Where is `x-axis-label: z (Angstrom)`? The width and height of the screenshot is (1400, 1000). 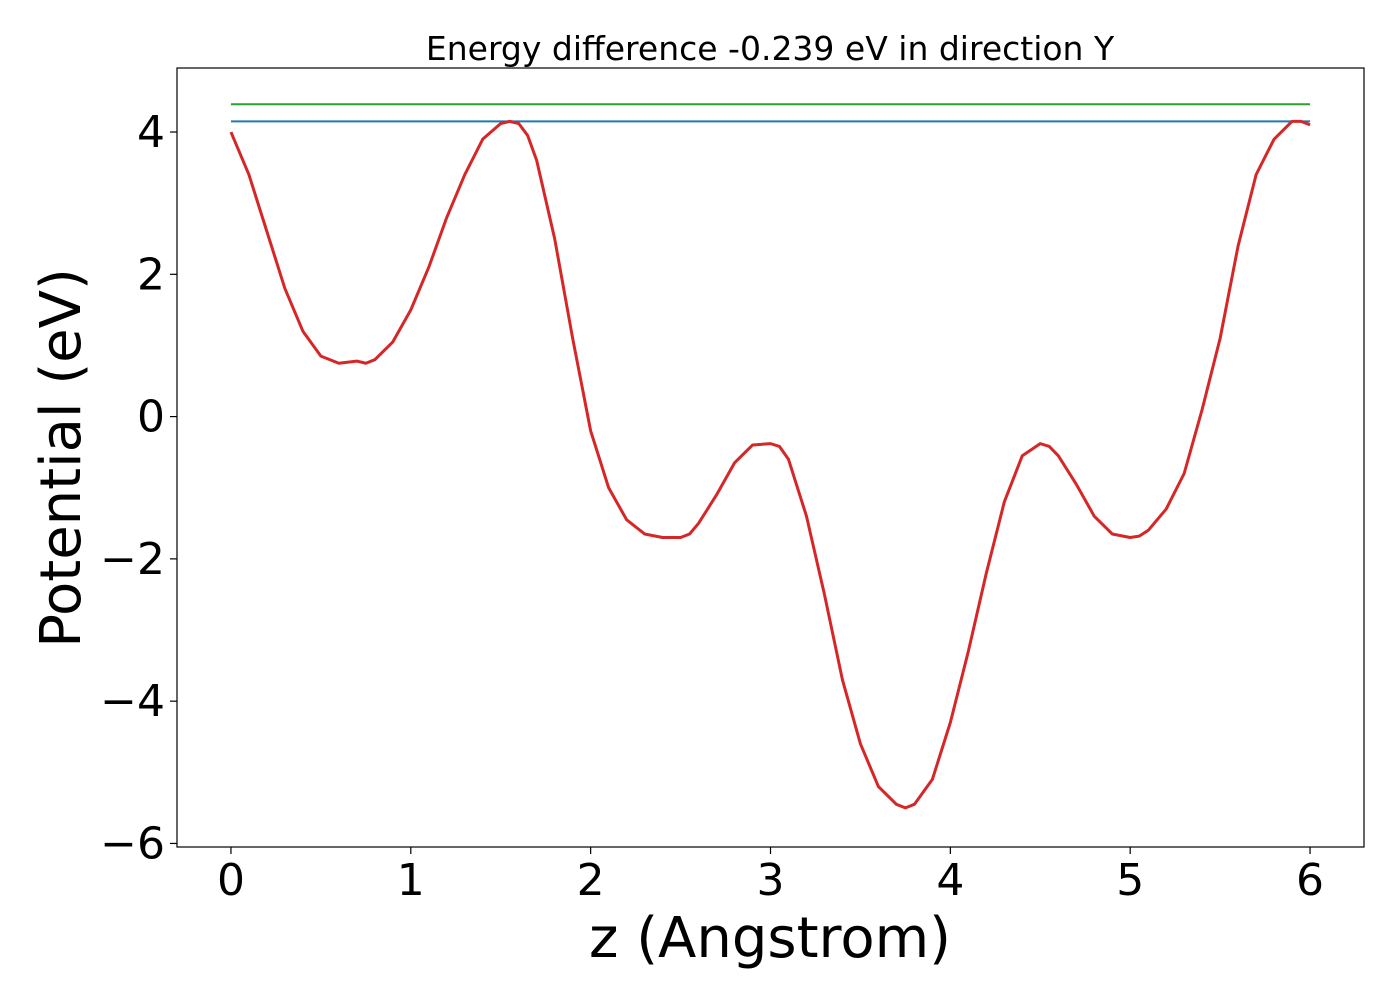
x-axis-label: z (Angstrom) is located at coordinates (770, 938).